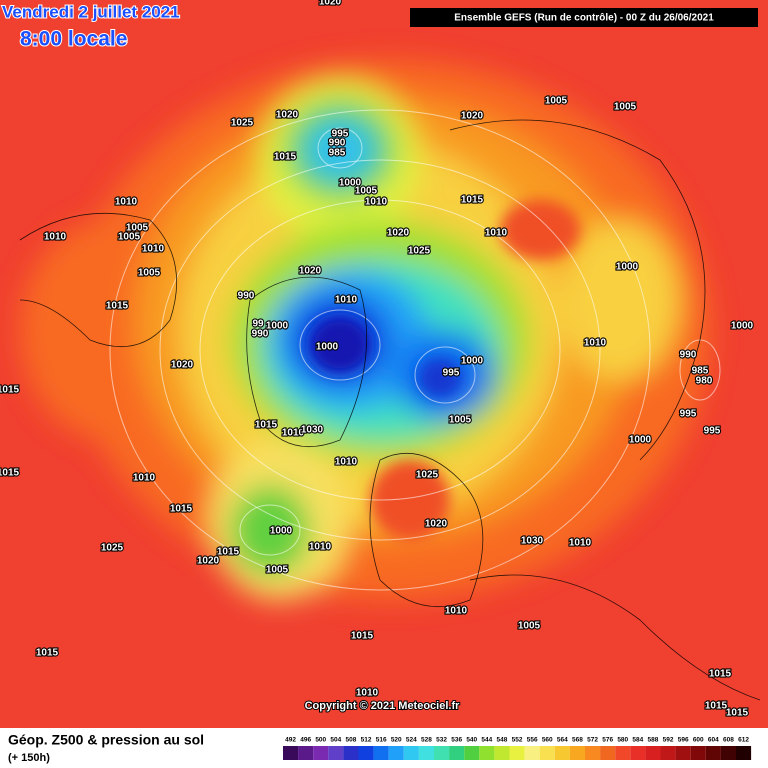  Describe the element at coordinates (320, 740) in the screenshot. I see `scale-label: 500` at that location.